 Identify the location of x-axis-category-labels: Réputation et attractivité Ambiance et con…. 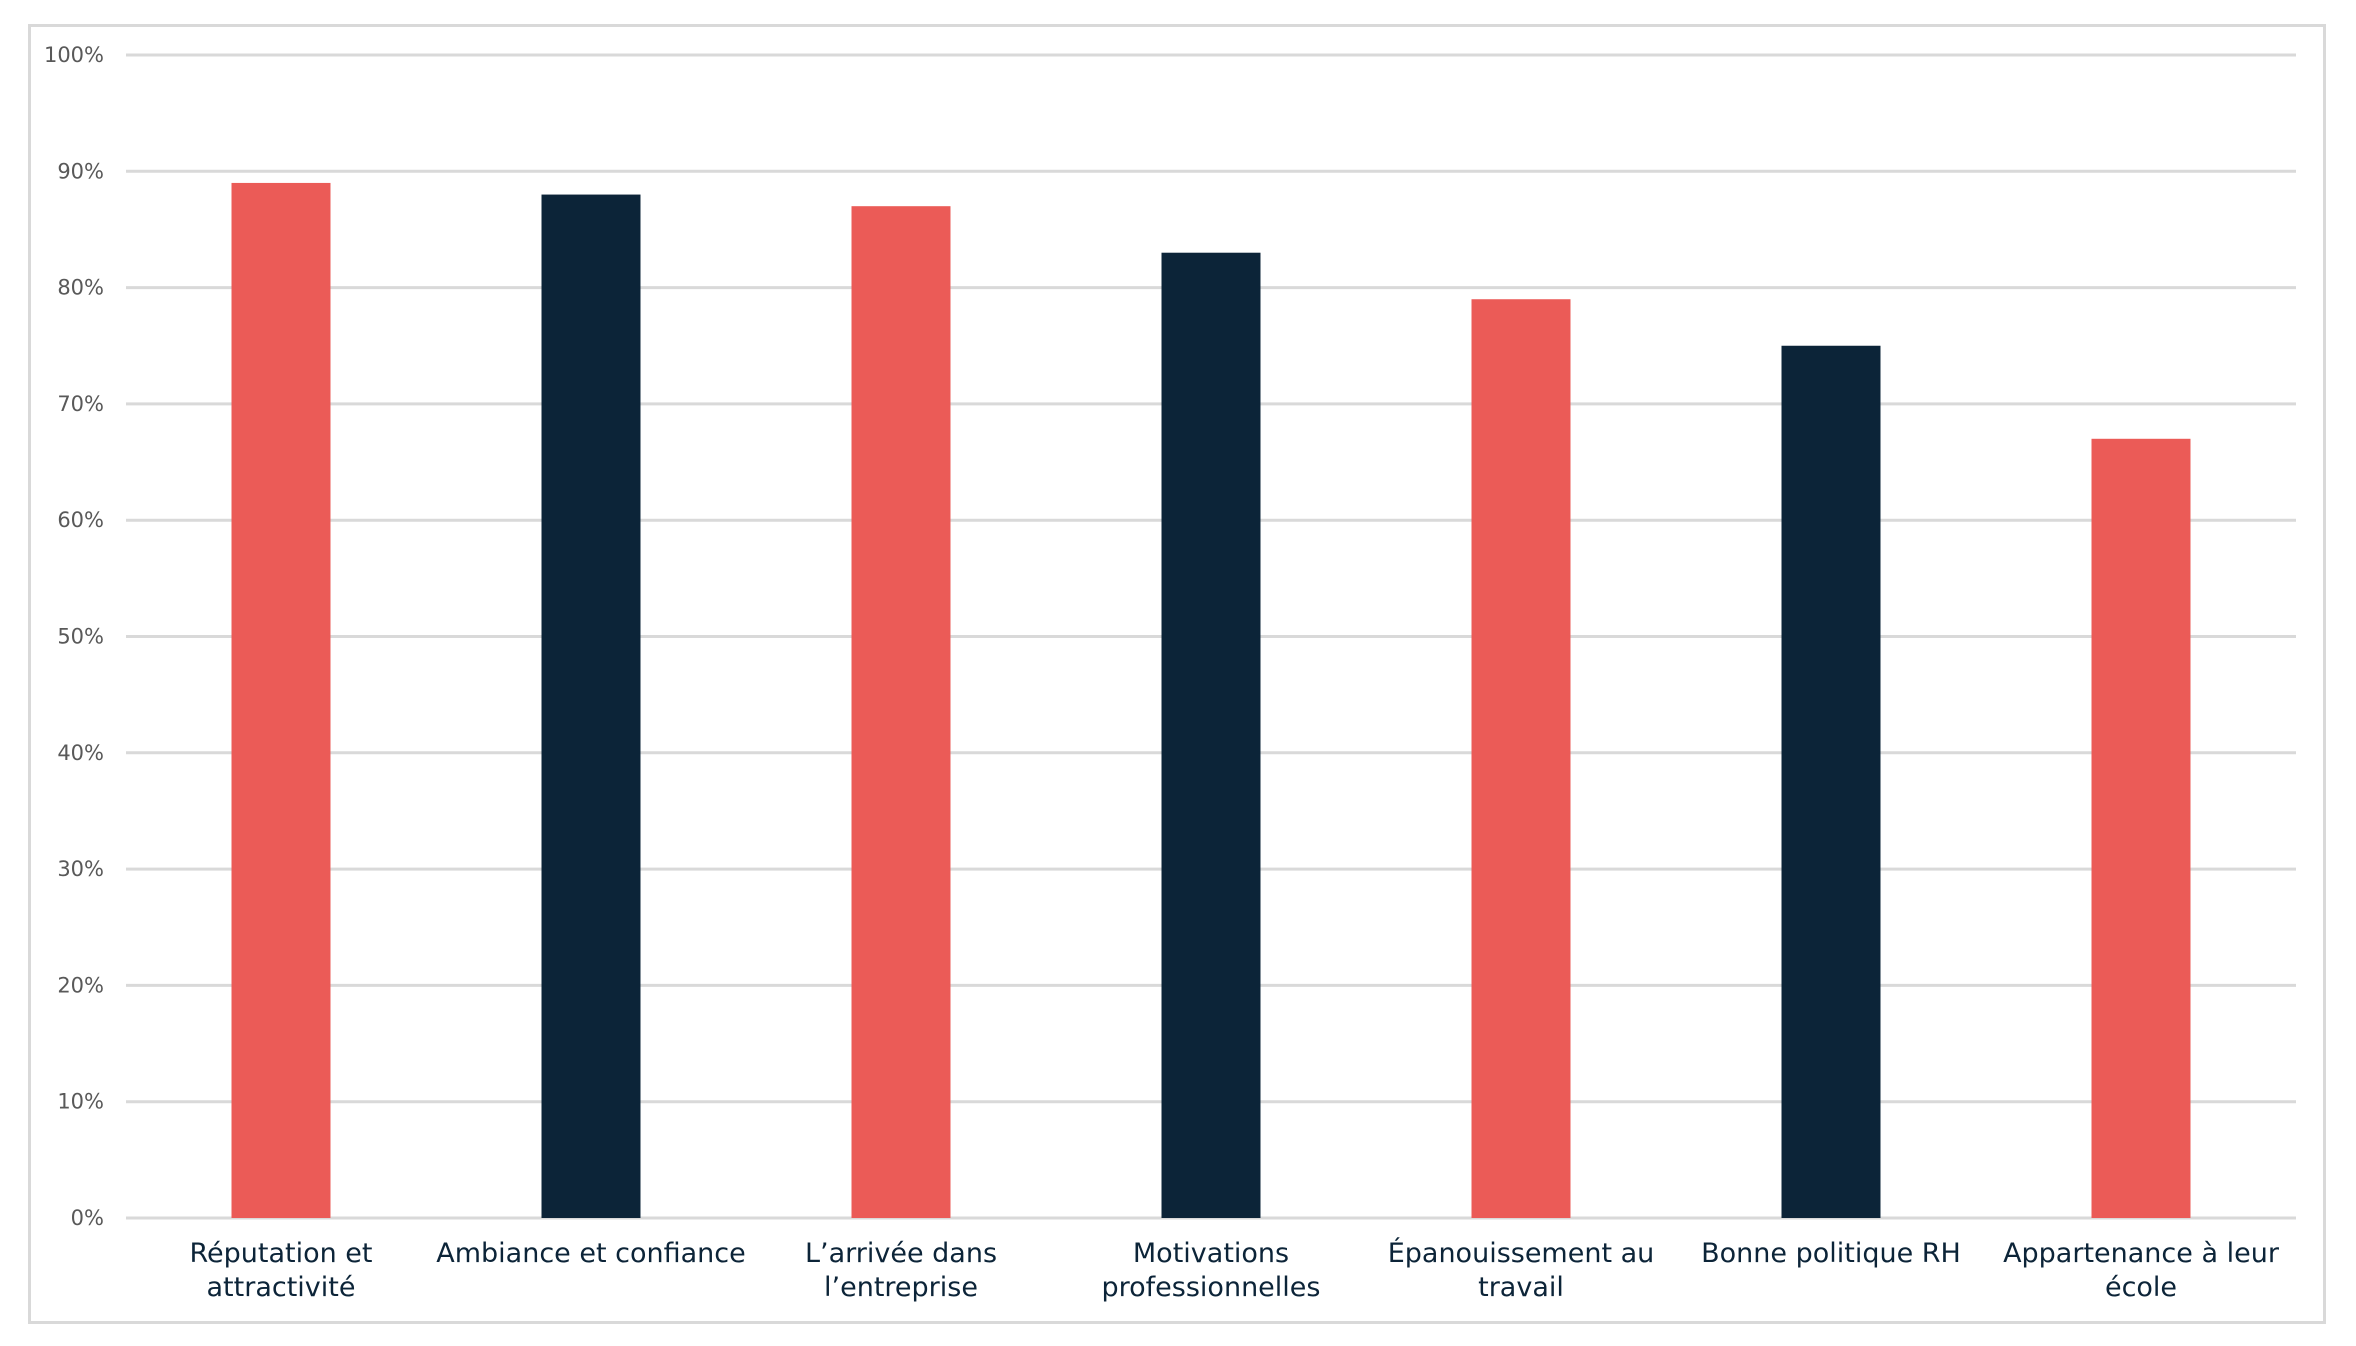
(1234, 1270).